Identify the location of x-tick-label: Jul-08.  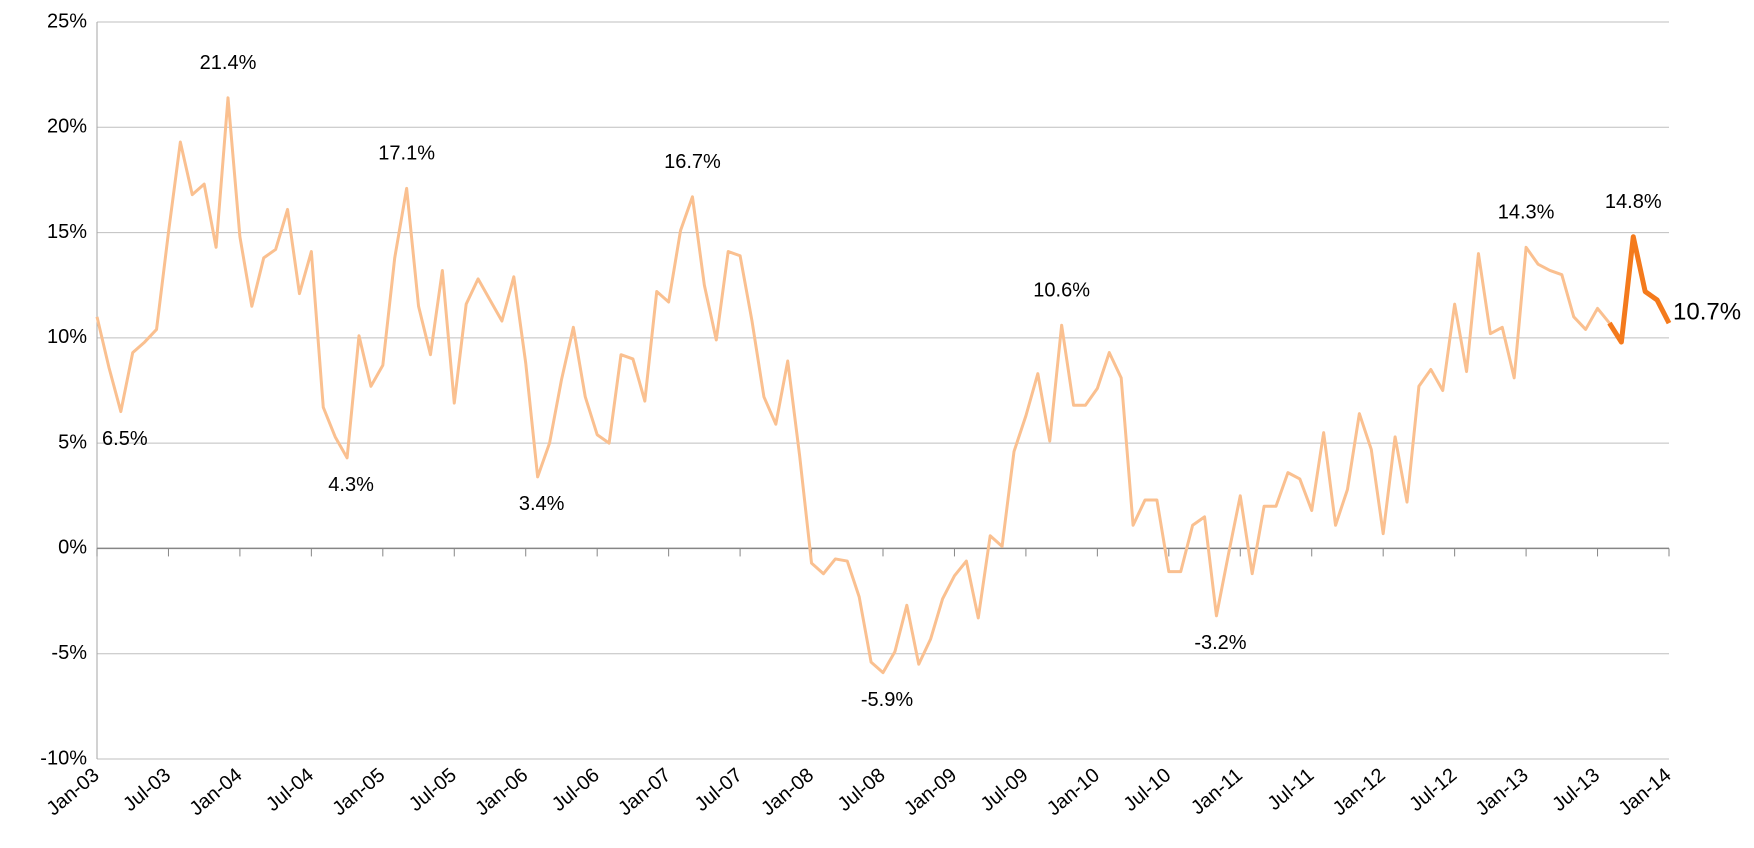
(862, 790).